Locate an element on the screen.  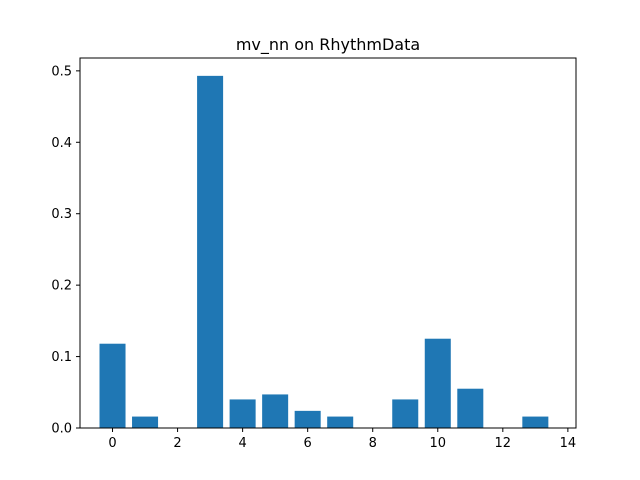
y-tick-label: 0.4 is located at coordinates (61, 143).